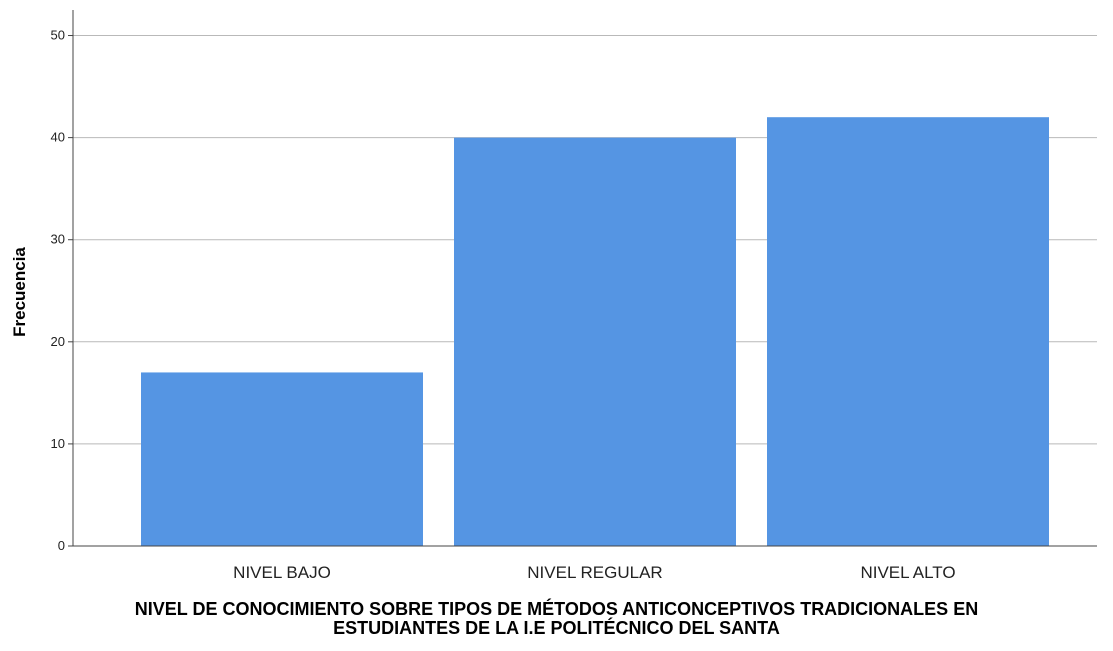 Image resolution: width=1113 pixels, height=651 pixels. What do you see at coordinates (58, 35) in the screenshot?
I see `y-tick-label: 50` at bounding box center [58, 35].